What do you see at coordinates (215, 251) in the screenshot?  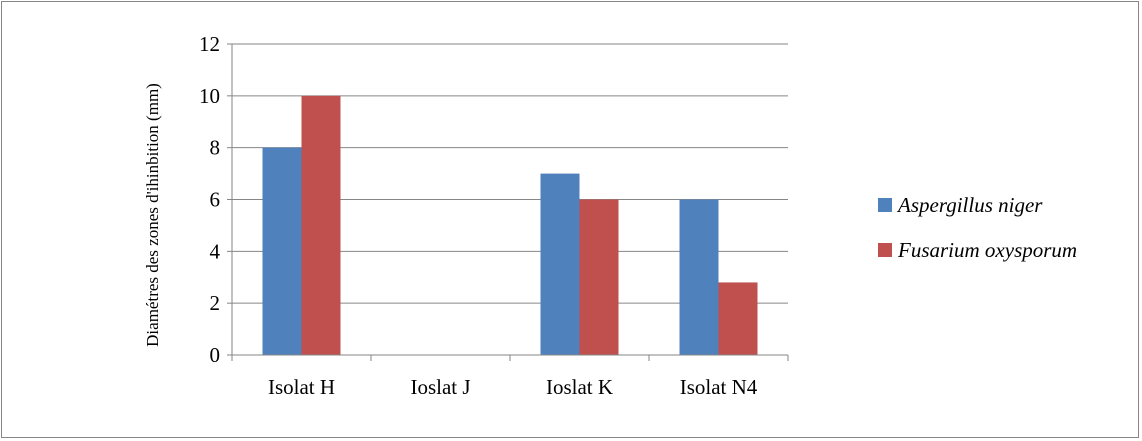 I see `y-tick-label-4: 4` at bounding box center [215, 251].